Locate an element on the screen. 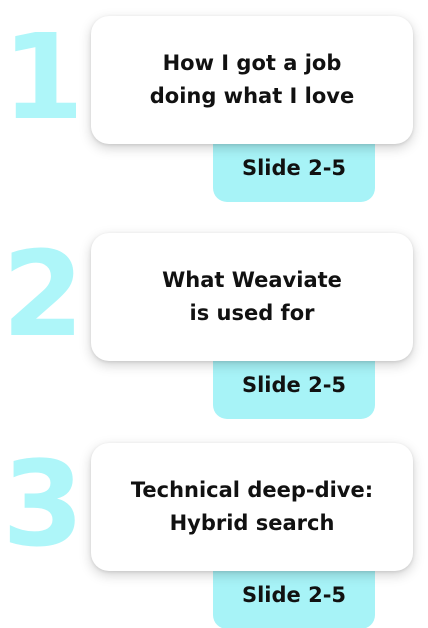 This screenshot has height=628, width=428. step-number: 1 is located at coordinates (43, 77).